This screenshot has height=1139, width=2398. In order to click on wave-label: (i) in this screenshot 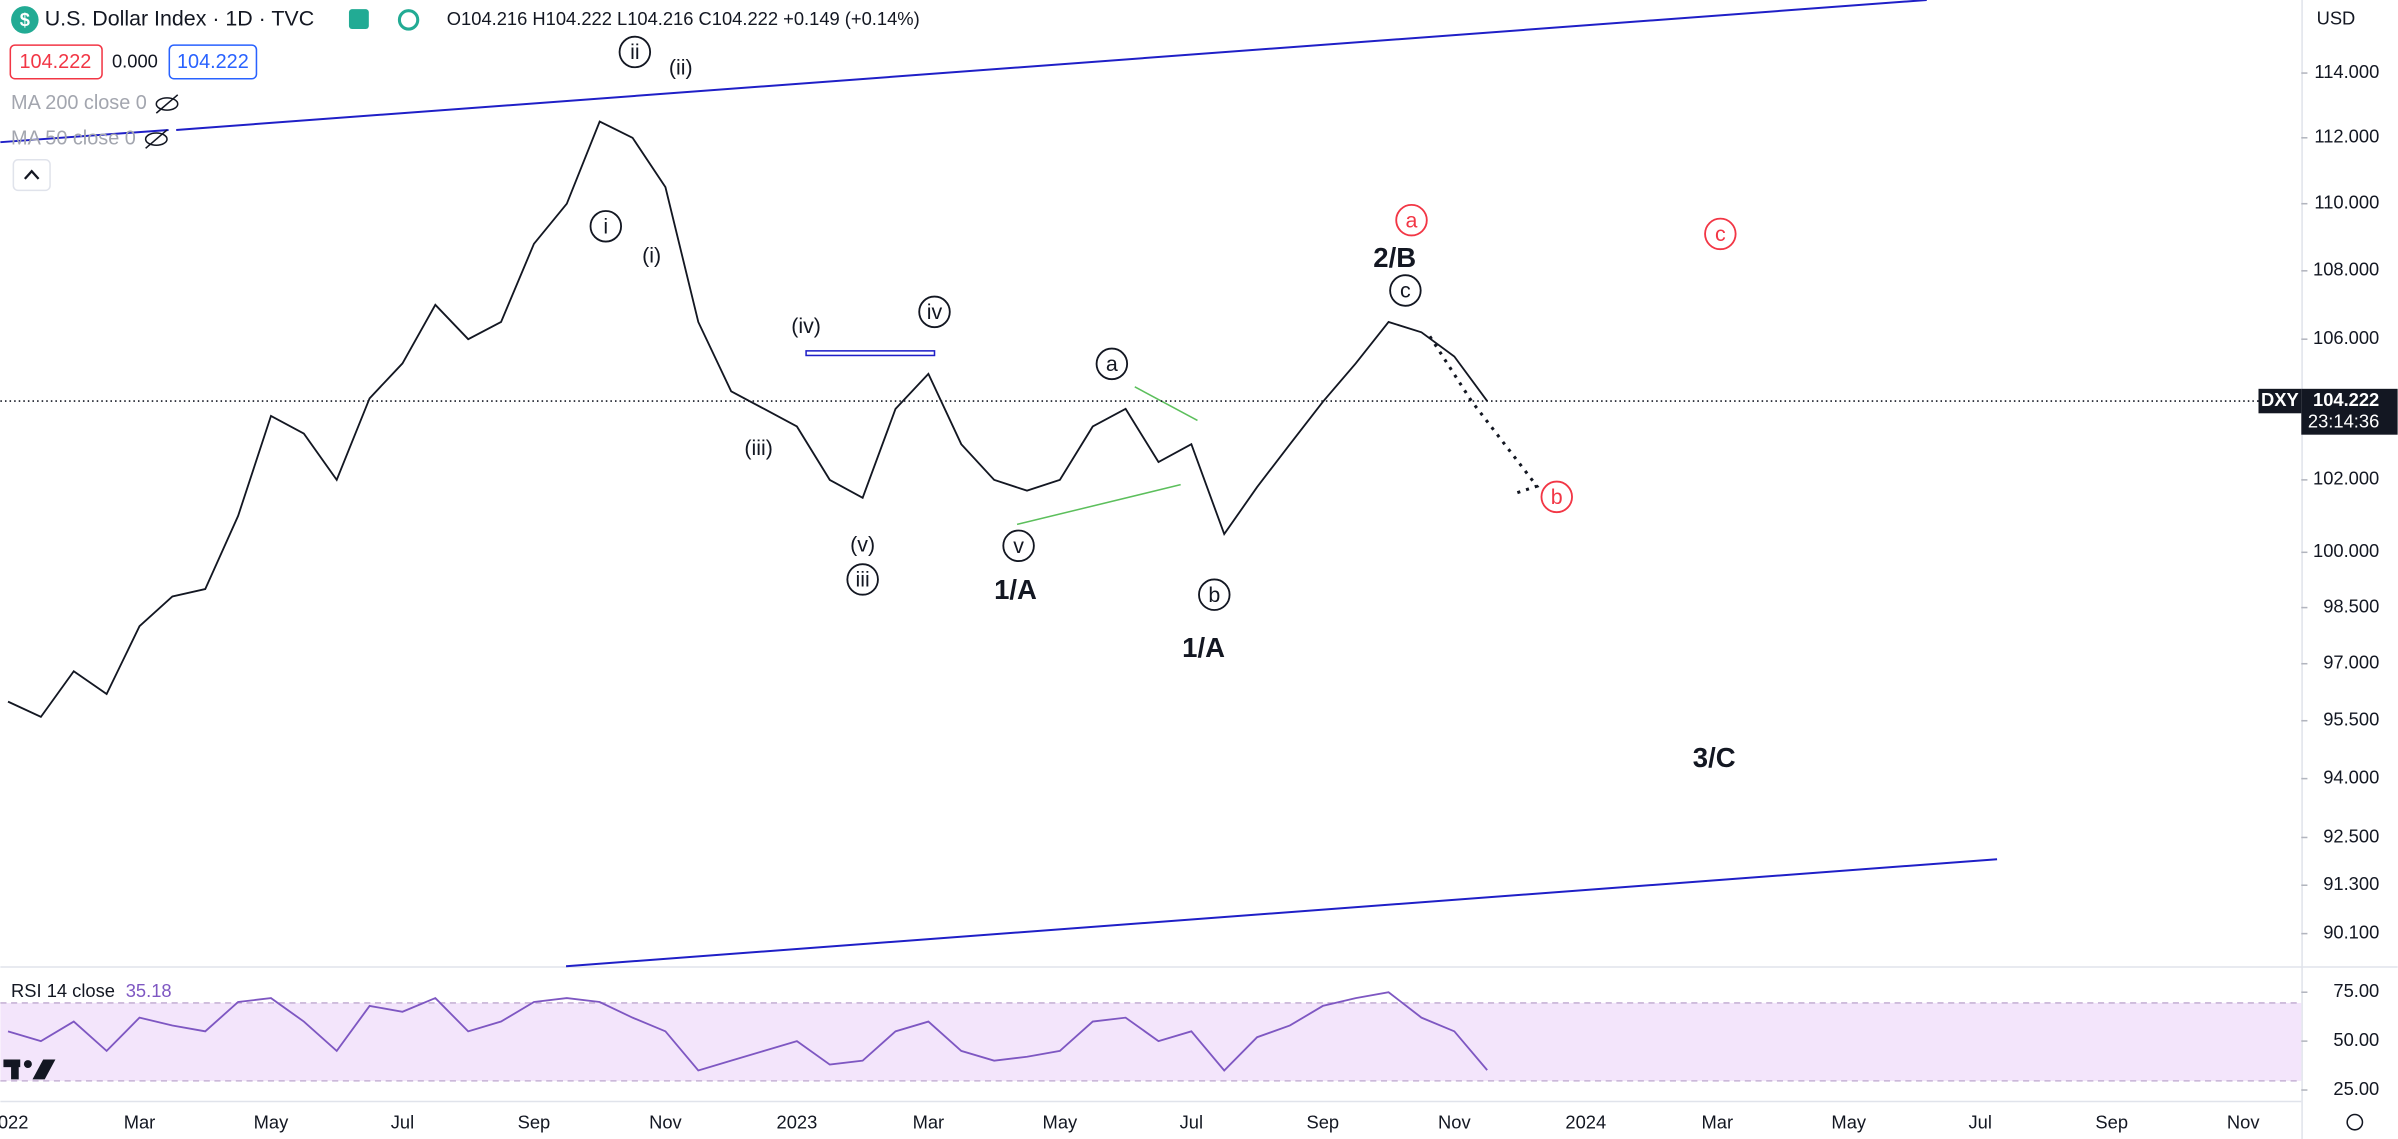, I will do `click(651, 256)`.